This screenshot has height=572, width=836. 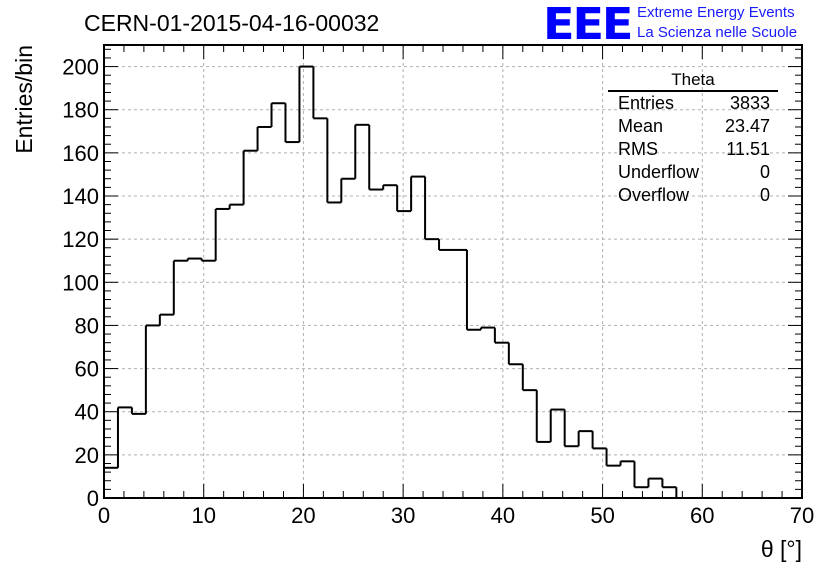 I want to click on stats-row-entries: Entries 3833, so click(x=693, y=103).